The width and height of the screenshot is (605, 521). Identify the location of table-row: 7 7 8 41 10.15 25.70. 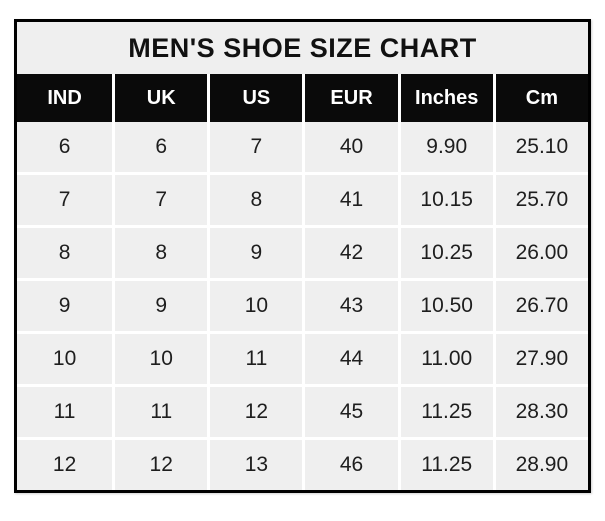
(302, 198).